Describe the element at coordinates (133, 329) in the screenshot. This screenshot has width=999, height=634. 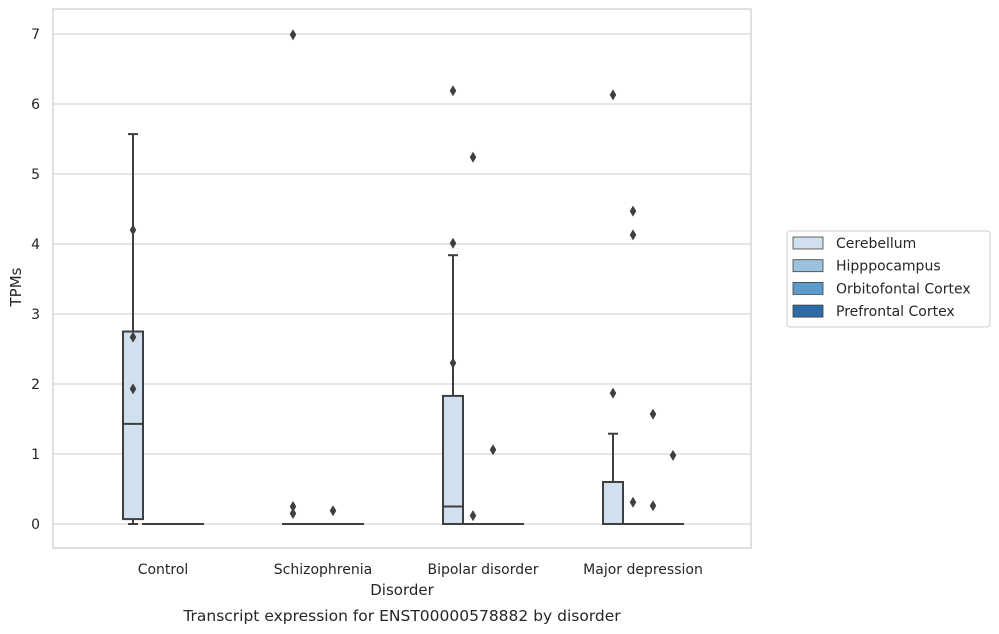
I see `box-cerebellum-control` at that location.